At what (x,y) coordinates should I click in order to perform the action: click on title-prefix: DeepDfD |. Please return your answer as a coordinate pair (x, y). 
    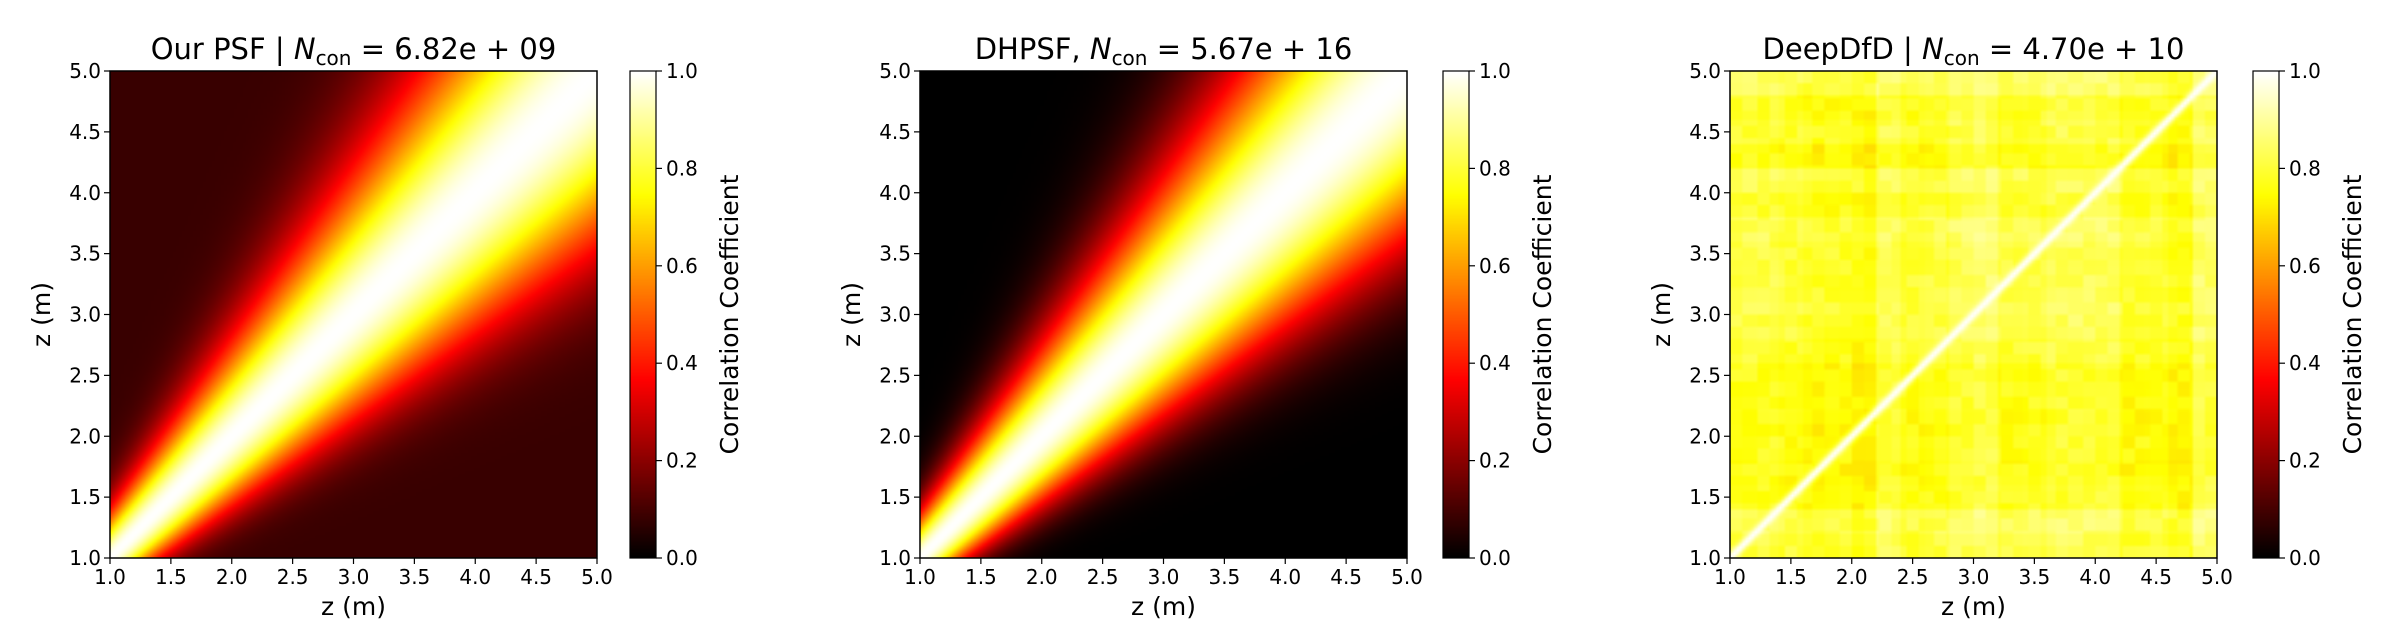
    Looking at the image, I should click on (1843, 49).